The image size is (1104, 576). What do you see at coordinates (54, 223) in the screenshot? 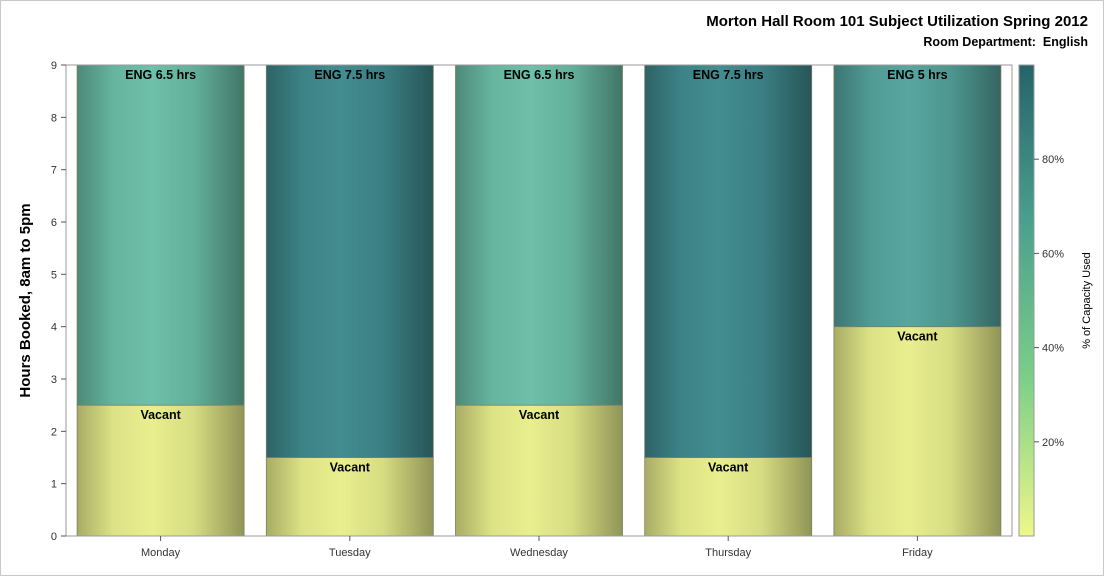
I see `y-tick-label: 6` at bounding box center [54, 223].